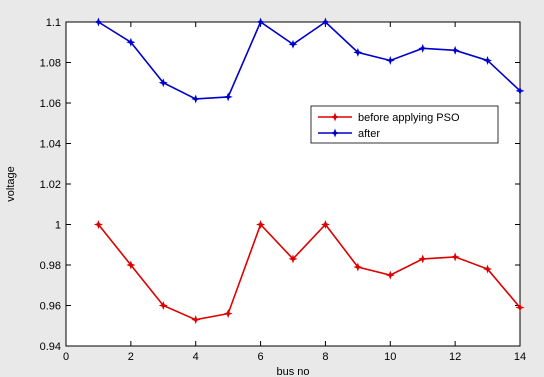 The height and width of the screenshot is (377, 544). Describe the element at coordinates (520, 357) in the screenshot. I see `x-tick-label: 14` at that location.